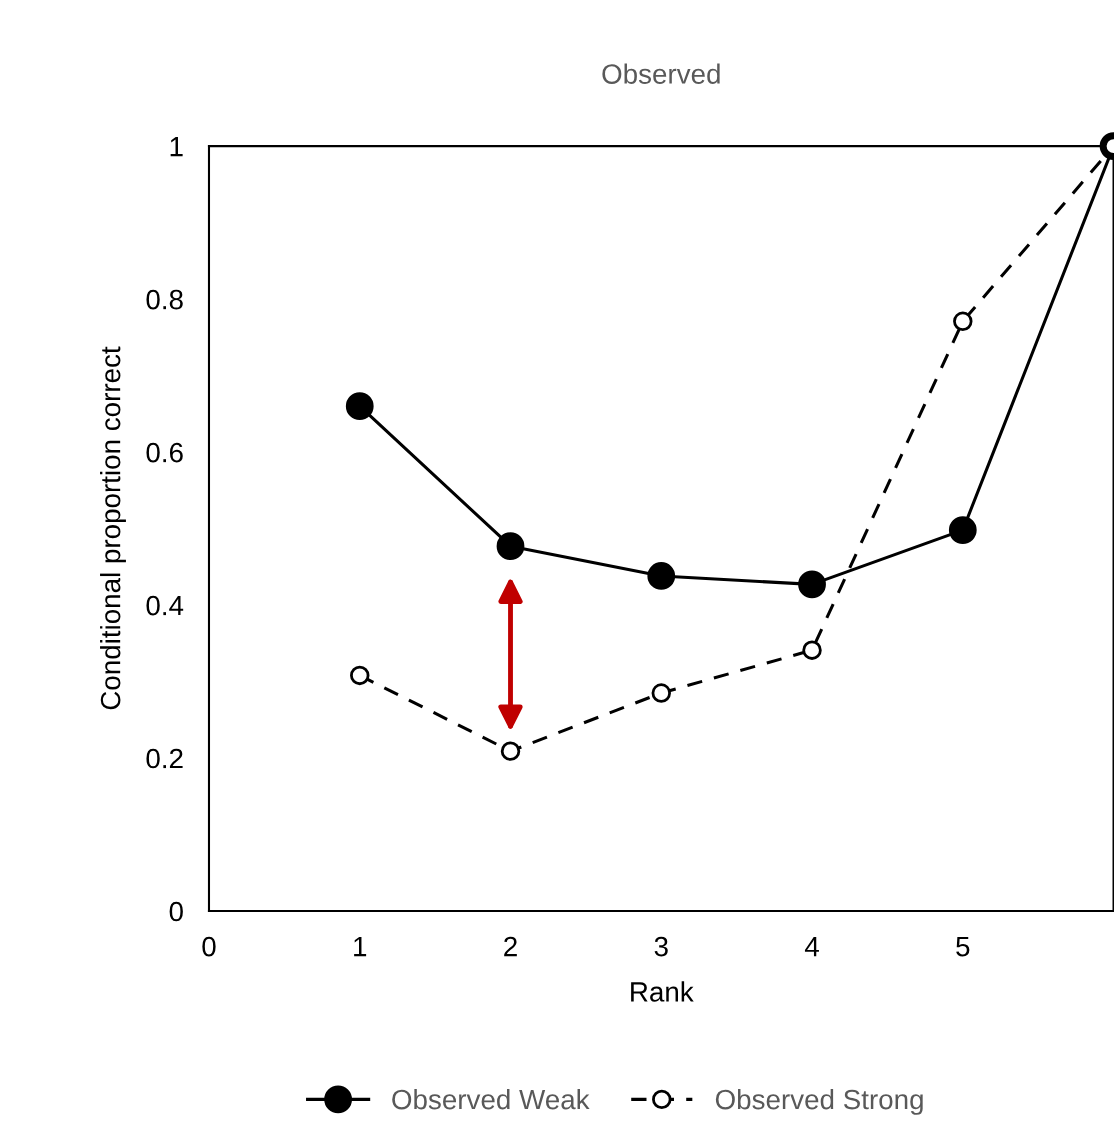 The width and height of the screenshot is (1114, 1124). I want to click on x-tick-label: 3, so click(661, 946).